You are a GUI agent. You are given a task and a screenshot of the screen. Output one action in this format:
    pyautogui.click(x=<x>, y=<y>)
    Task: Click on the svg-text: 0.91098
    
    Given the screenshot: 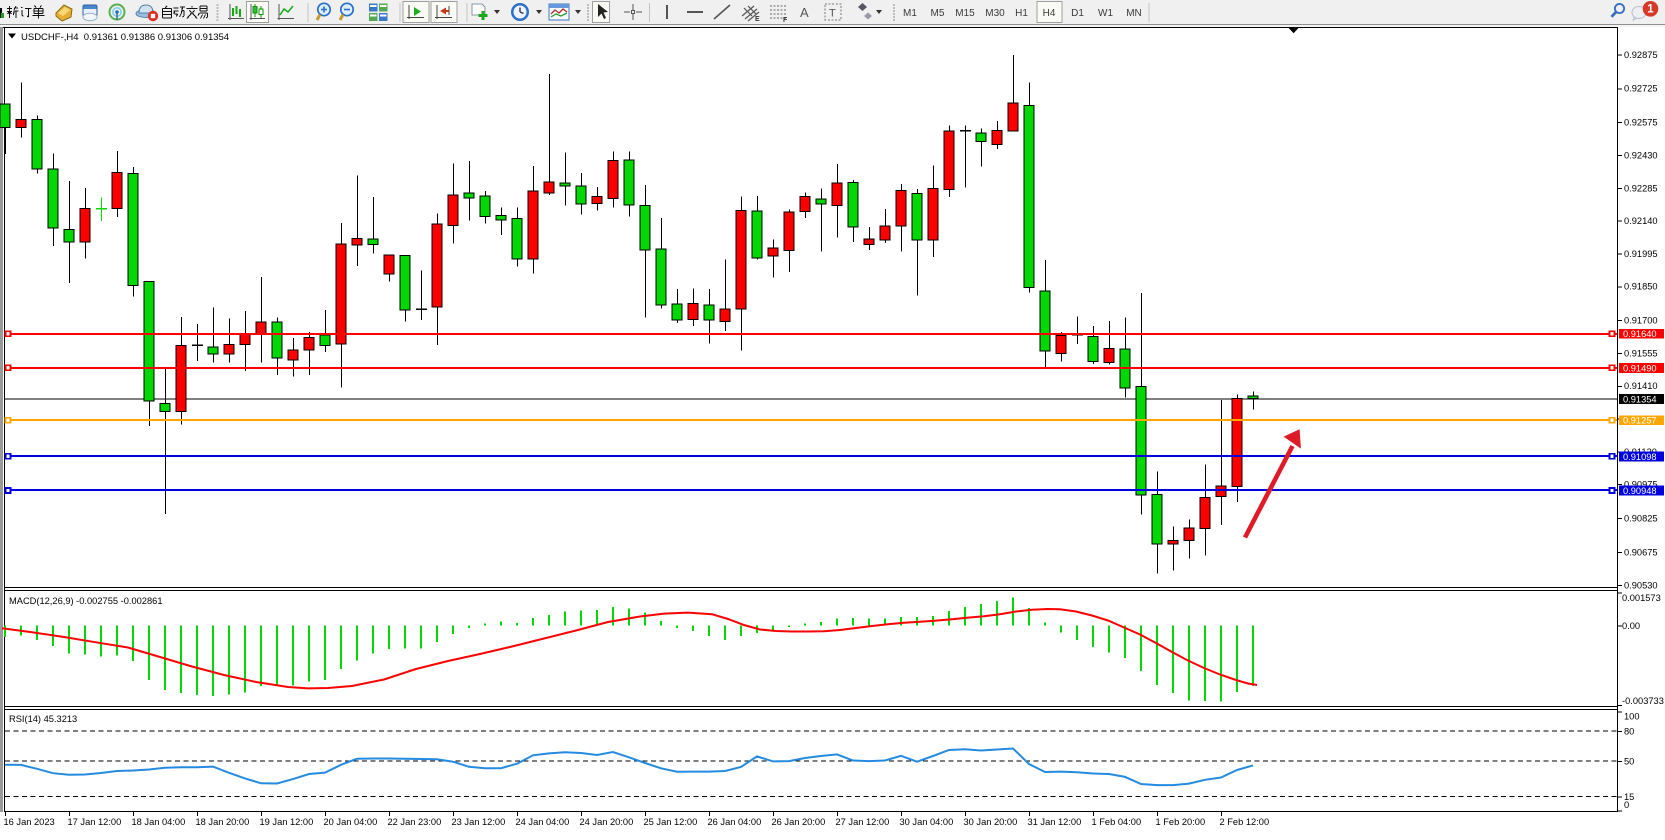 What is the action you would take?
    pyautogui.click(x=1640, y=457)
    